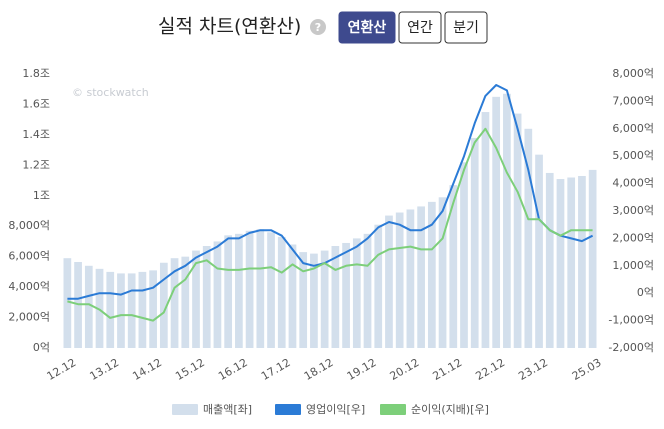 The image size is (664, 429). What do you see at coordinates (36, 103) in the screenshot?
I see `y-tick-label: 1.6조` at bounding box center [36, 103].